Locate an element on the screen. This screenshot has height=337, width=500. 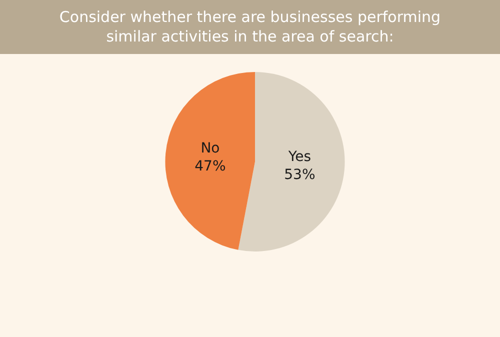
chart-title: Consider whether there are businesses performing similar activities in the area of search: is located at coordinates (250, 27).